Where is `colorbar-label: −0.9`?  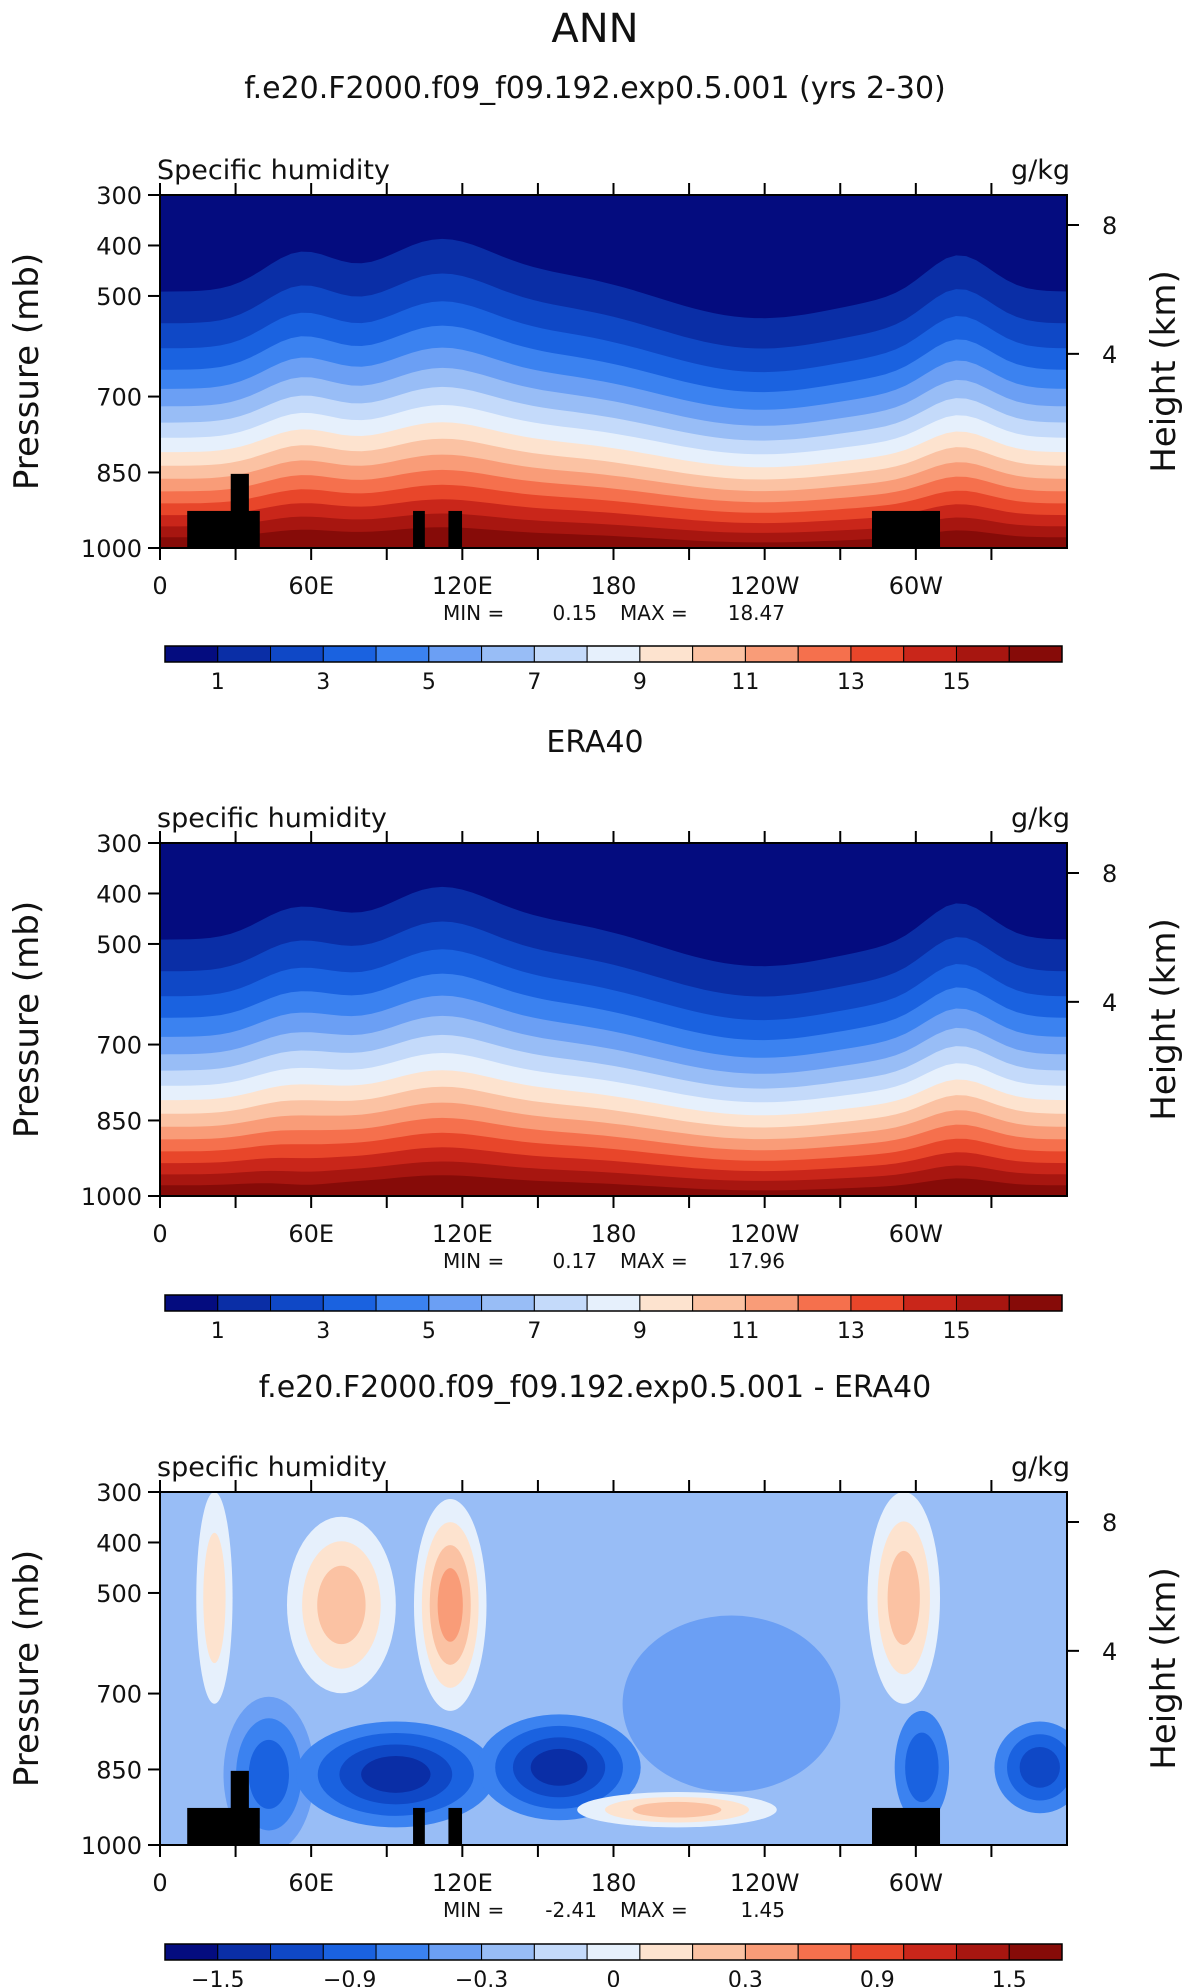
colorbar-label: −0.9 is located at coordinates (349, 1977).